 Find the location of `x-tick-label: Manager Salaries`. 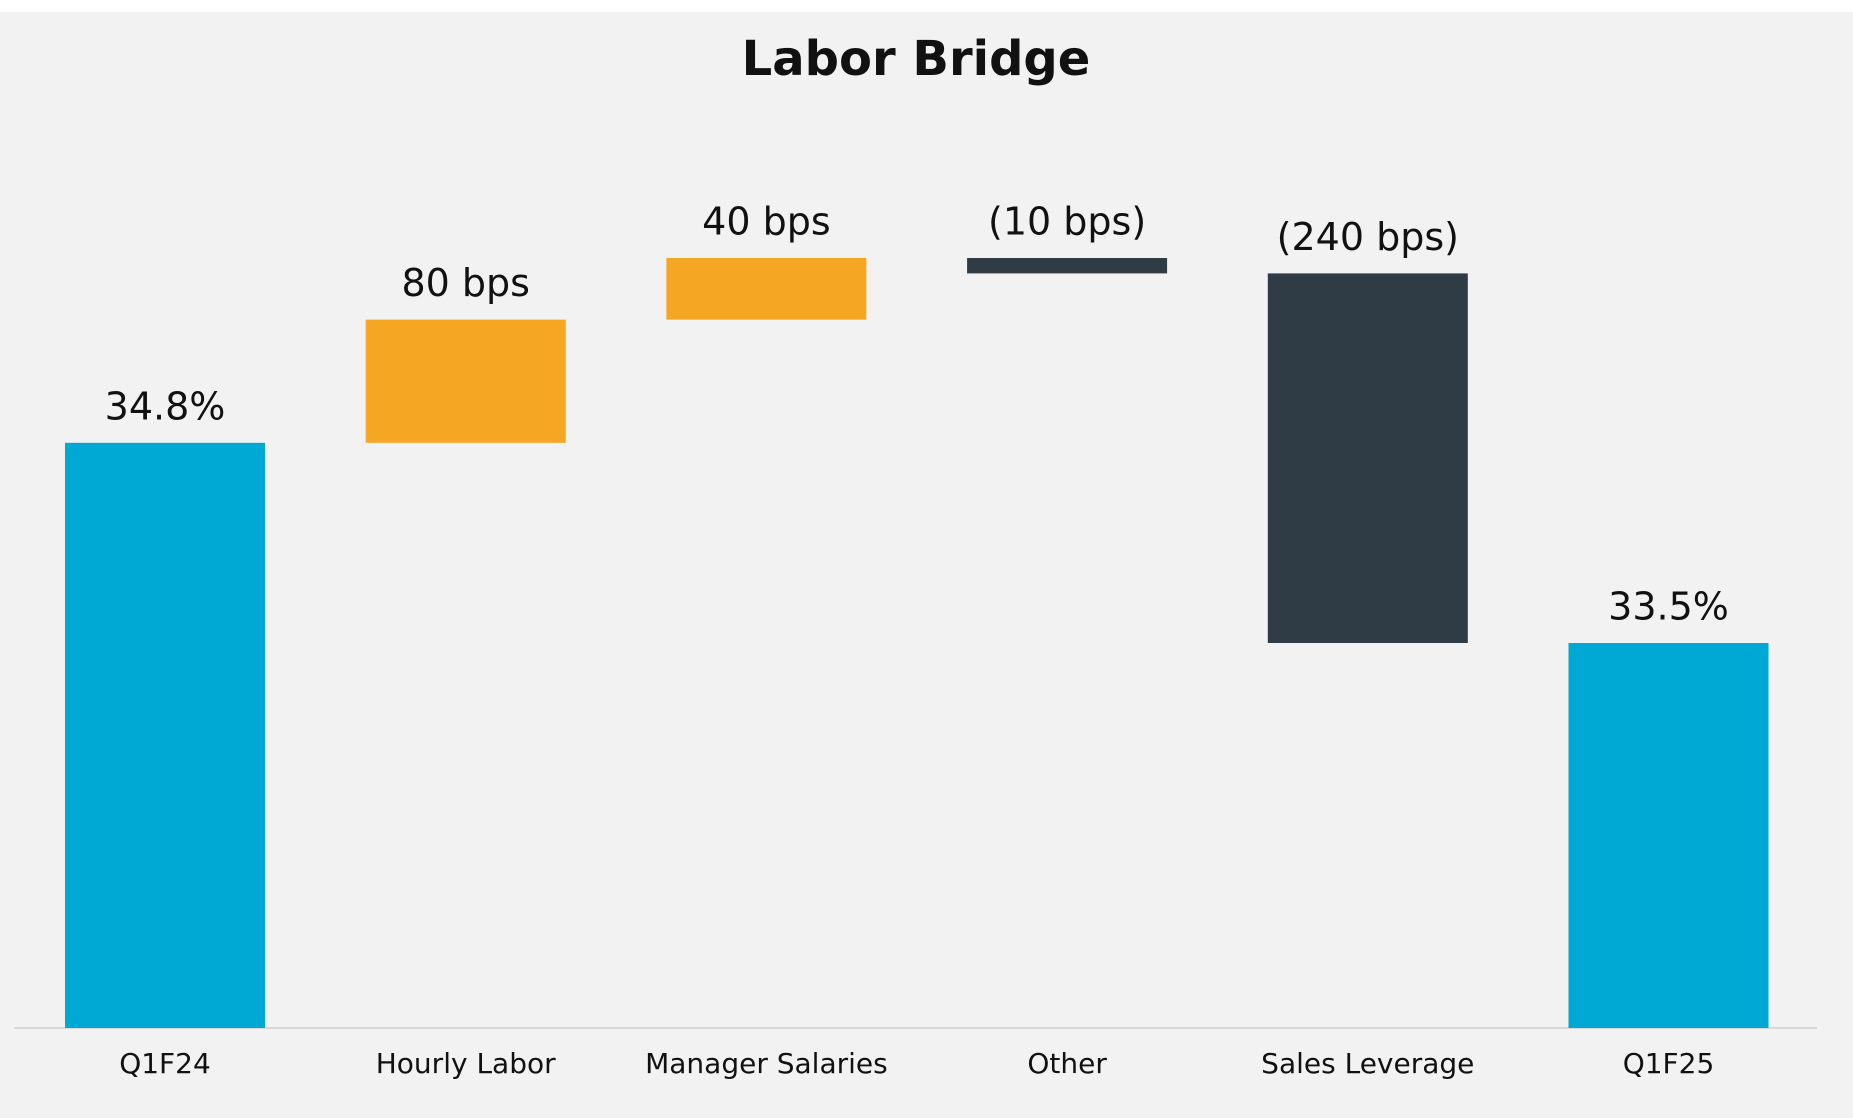

x-tick-label: Manager Salaries is located at coordinates (766, 1063).